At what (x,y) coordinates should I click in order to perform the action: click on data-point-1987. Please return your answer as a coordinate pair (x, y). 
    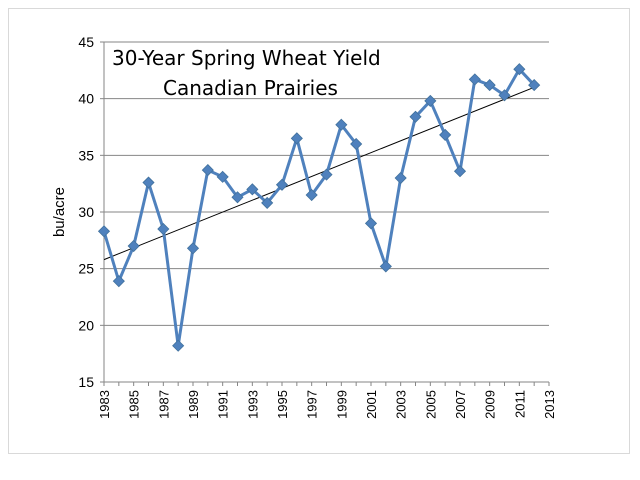
    Looking at the image, I should click on (163, 229).